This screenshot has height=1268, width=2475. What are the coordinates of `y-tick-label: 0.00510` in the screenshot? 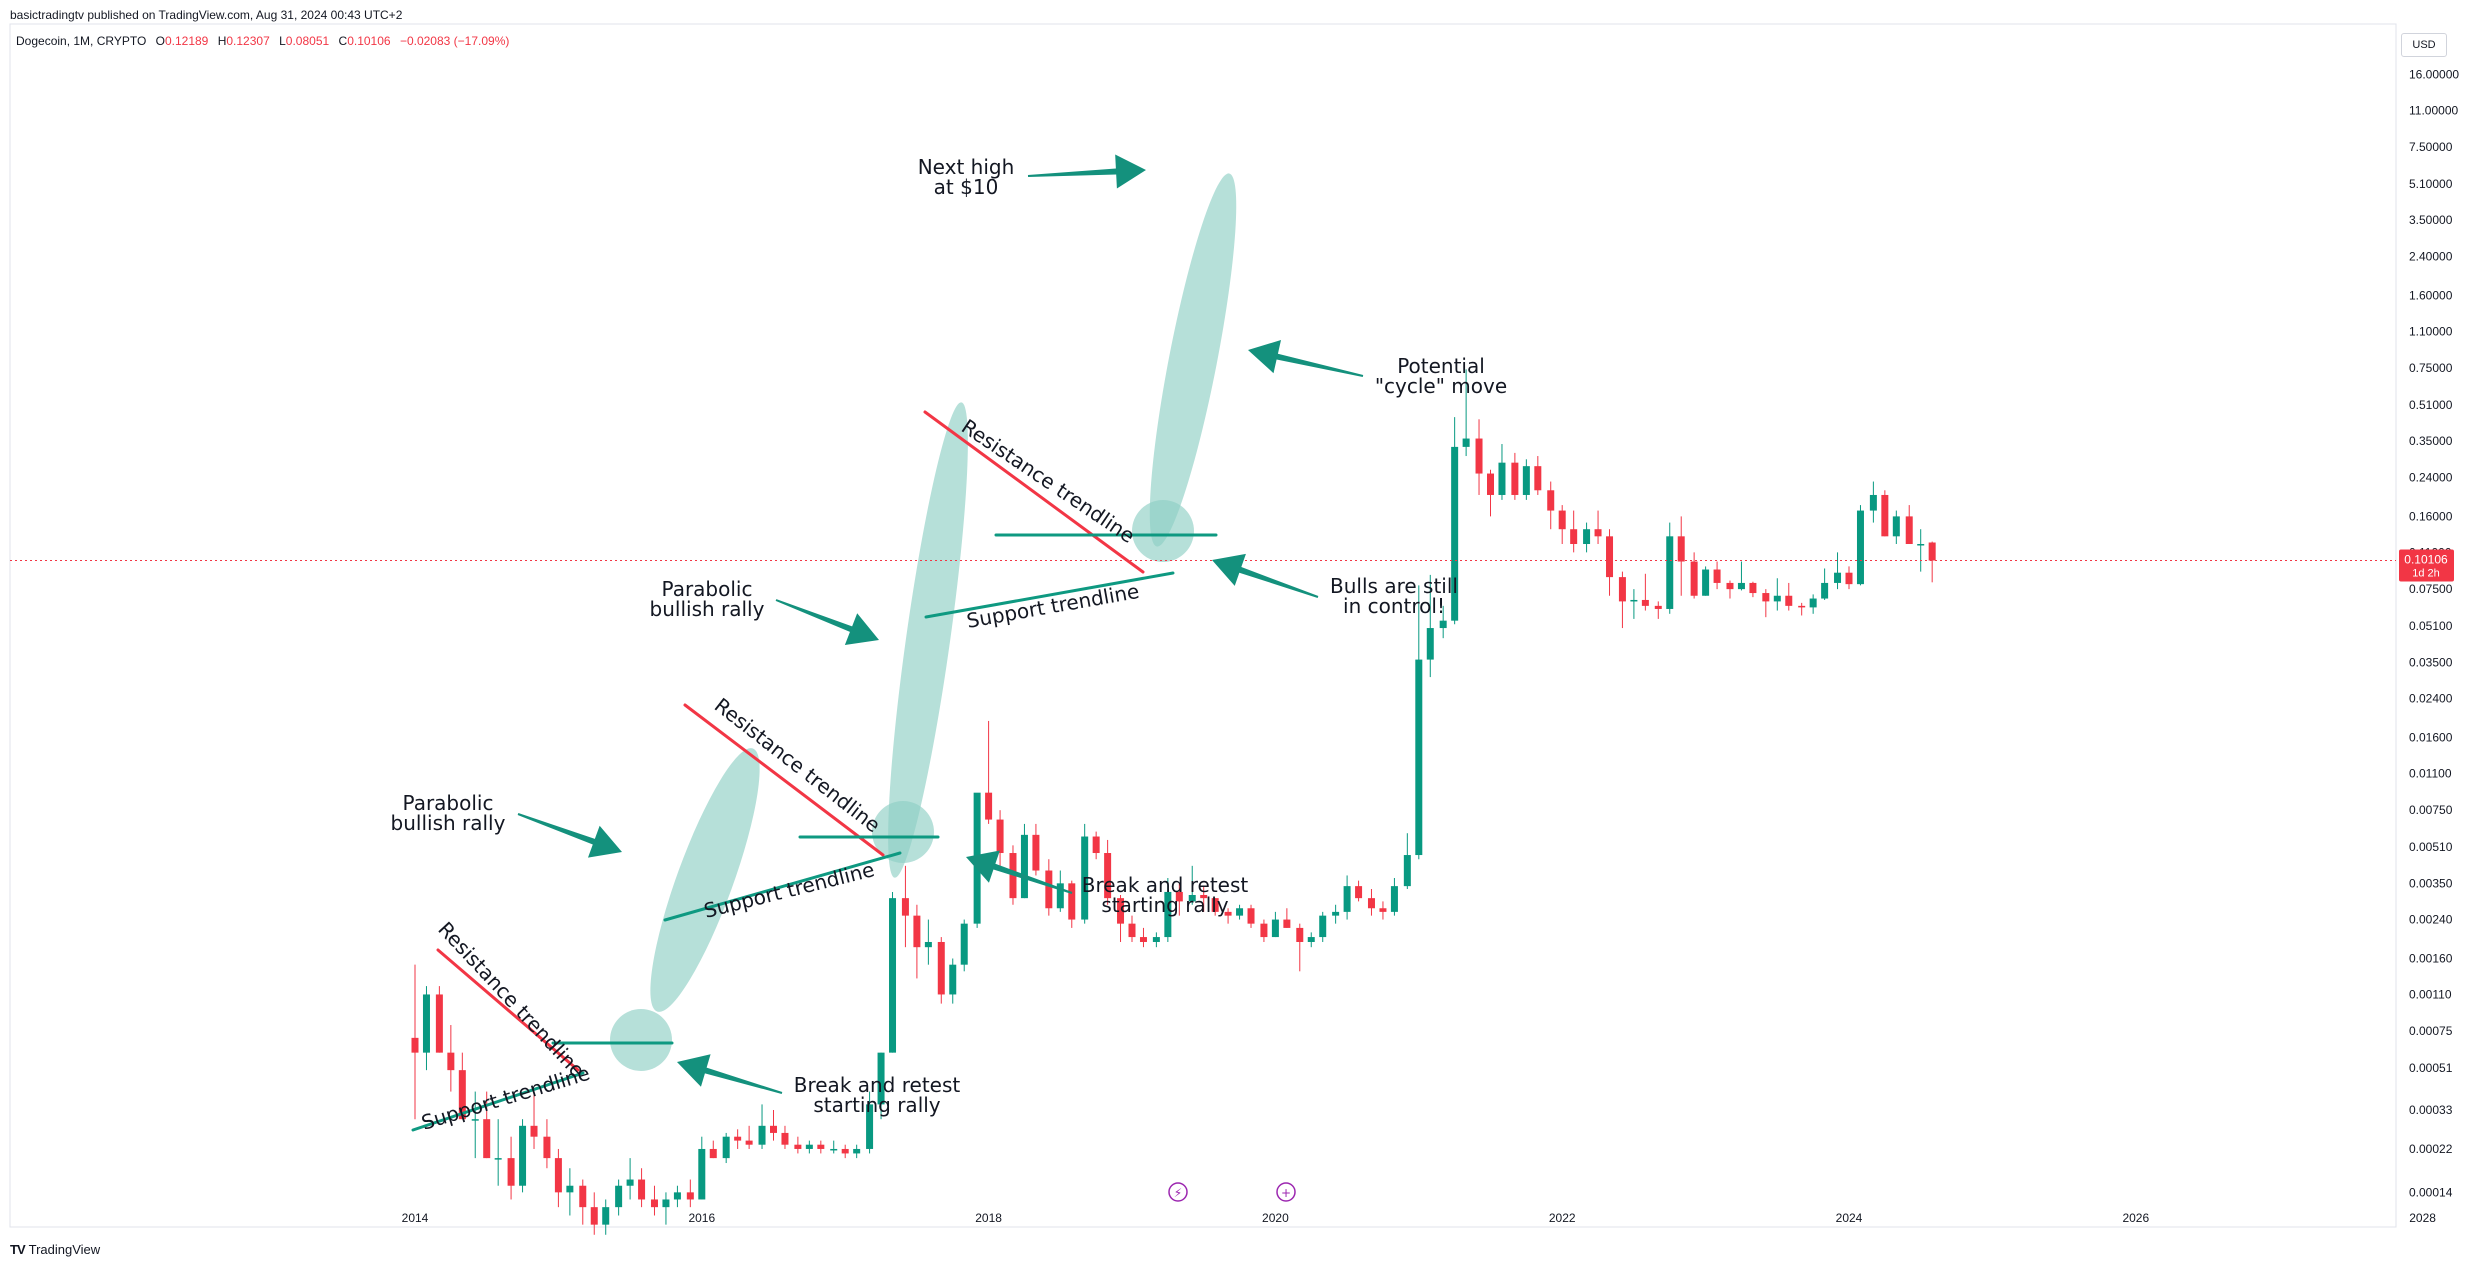 It's located at (2431, 847).